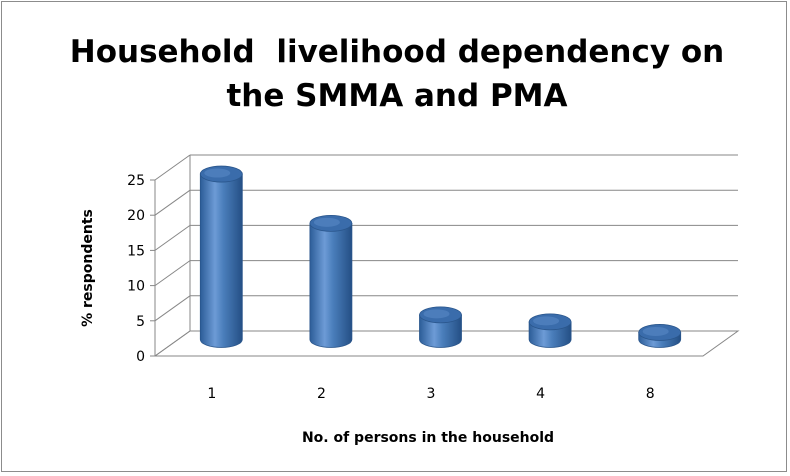  What do you see at coordinates (397, 52) in the screenshot?
I see `chart-title-line-1: Household livelihood dependency on` at bounding box center [397, 52].